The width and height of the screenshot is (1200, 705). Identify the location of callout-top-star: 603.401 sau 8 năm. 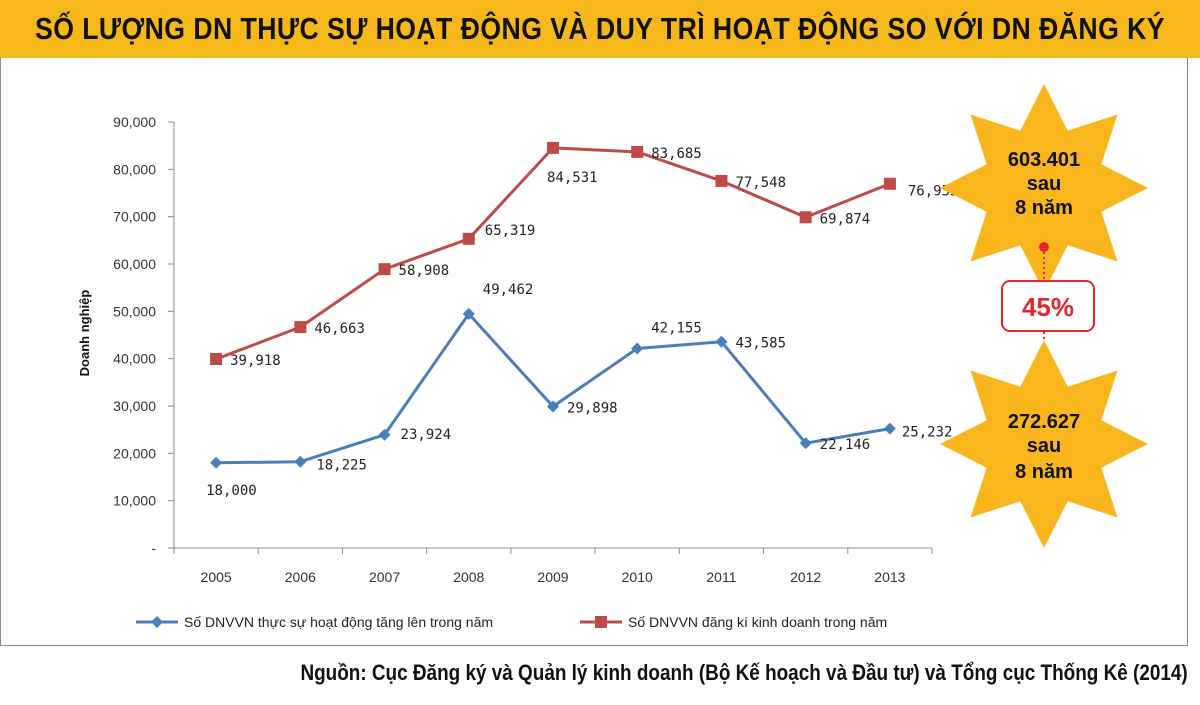
(1044, 188).